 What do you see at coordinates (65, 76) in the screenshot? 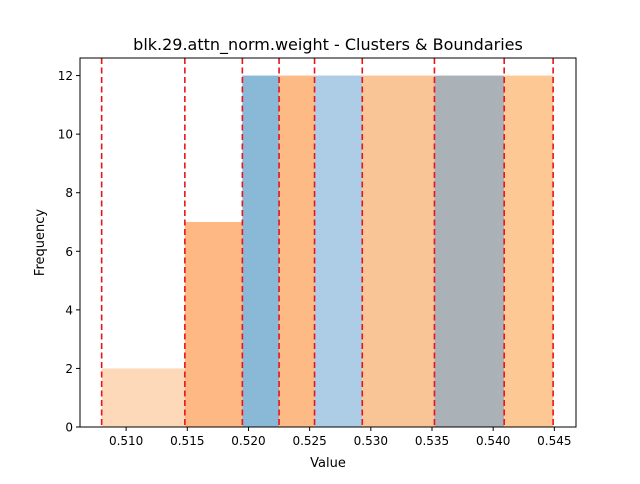
I see `y-tick-label: 12` at bounding box center [65, 76].